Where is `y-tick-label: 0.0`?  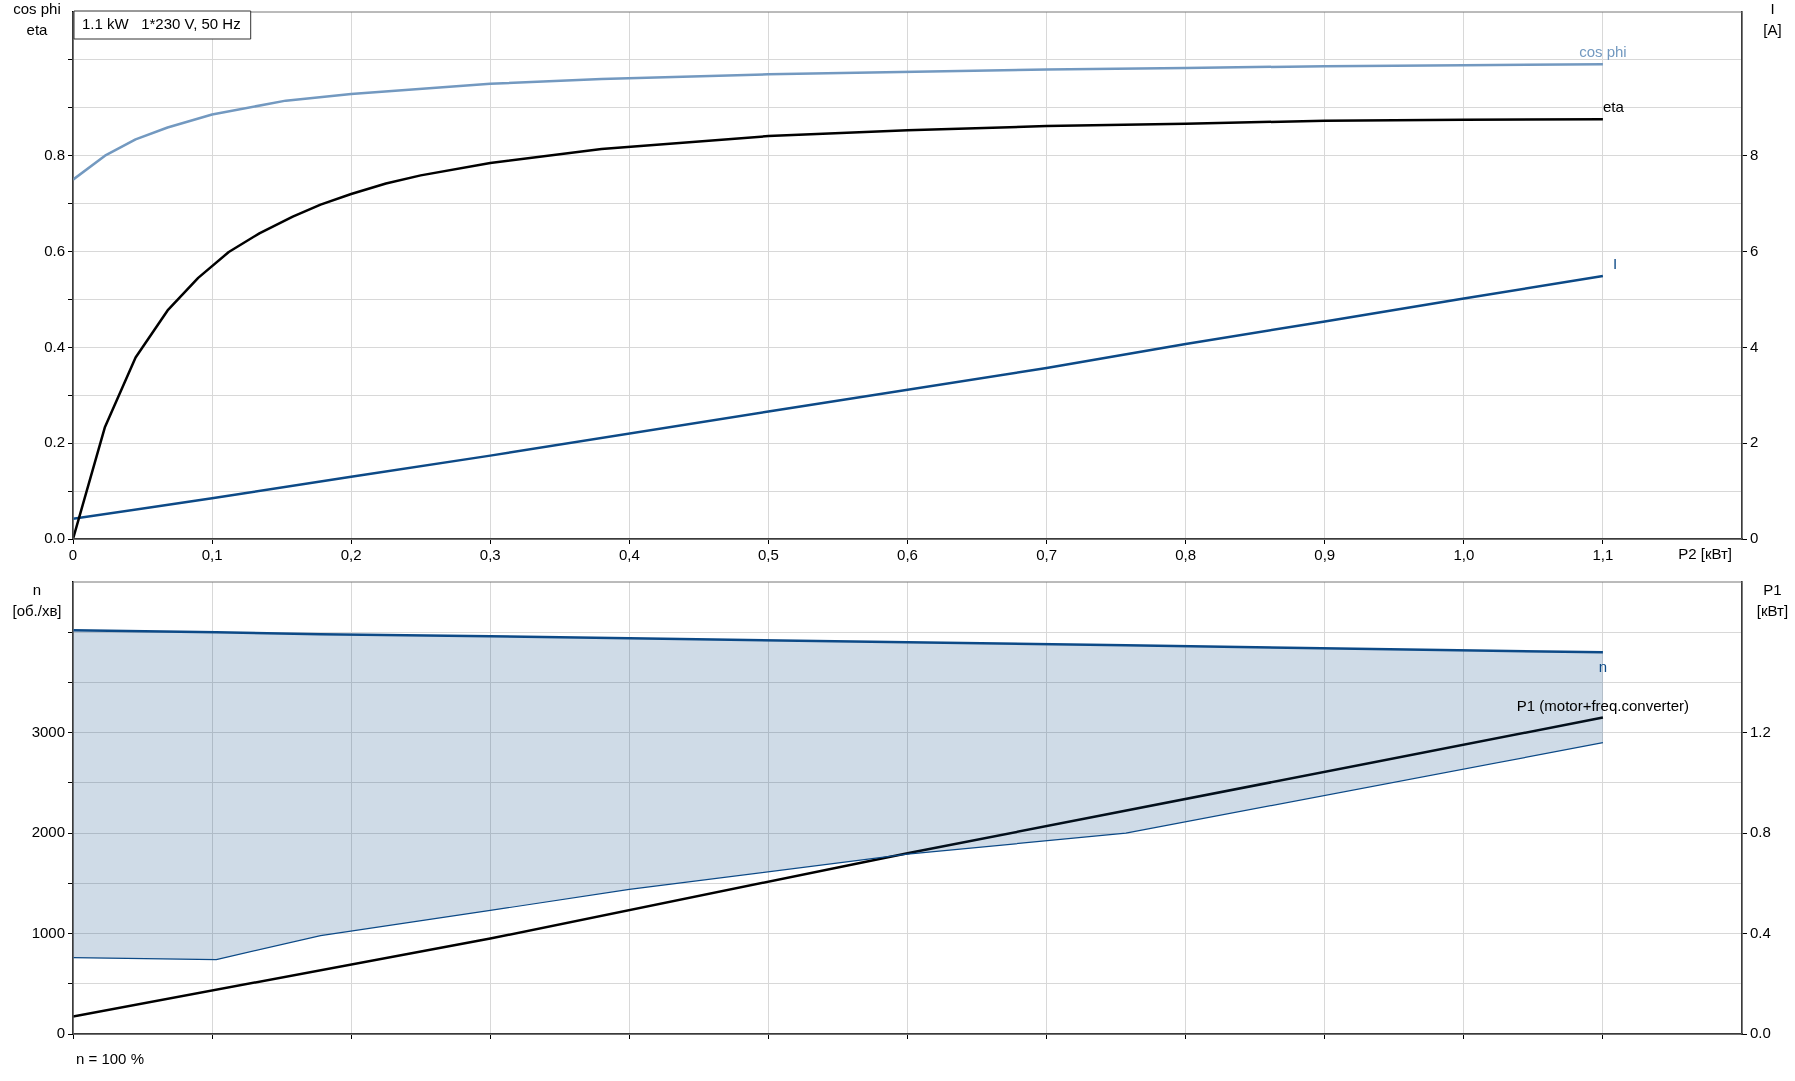 y-tick-label: 0.0 is located at coordinates (54, 538).